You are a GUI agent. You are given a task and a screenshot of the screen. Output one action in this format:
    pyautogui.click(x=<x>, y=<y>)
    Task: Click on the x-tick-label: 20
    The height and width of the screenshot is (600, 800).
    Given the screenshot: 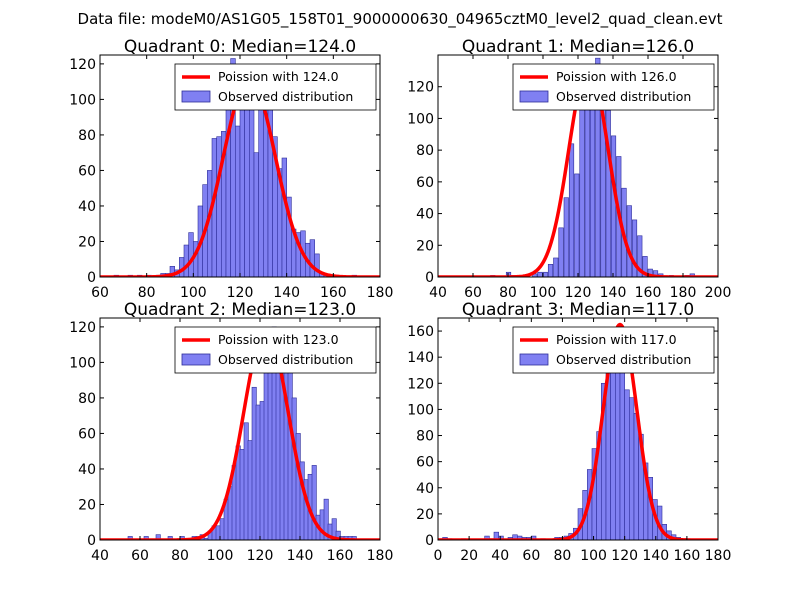 What is the action you would take?
    pyautogui.click(x=469, y=556)
    